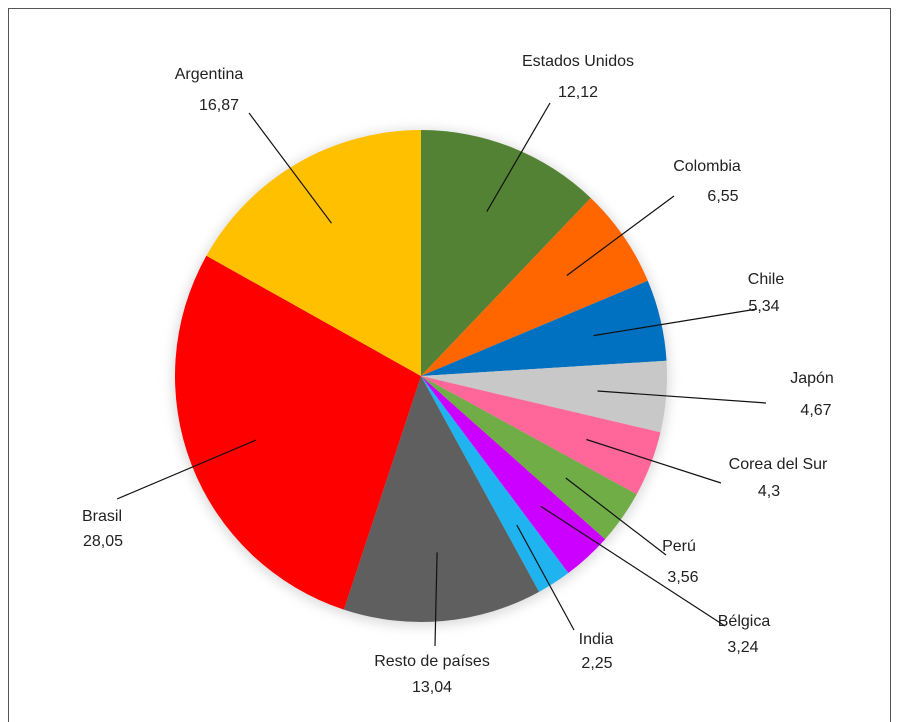 The width and height of the screenshot is (901, 722). What do you see at coordinates (742, 647) in the screenshot?
I see `value-label-belgica: 3,24` at bounding box center [742, 647].